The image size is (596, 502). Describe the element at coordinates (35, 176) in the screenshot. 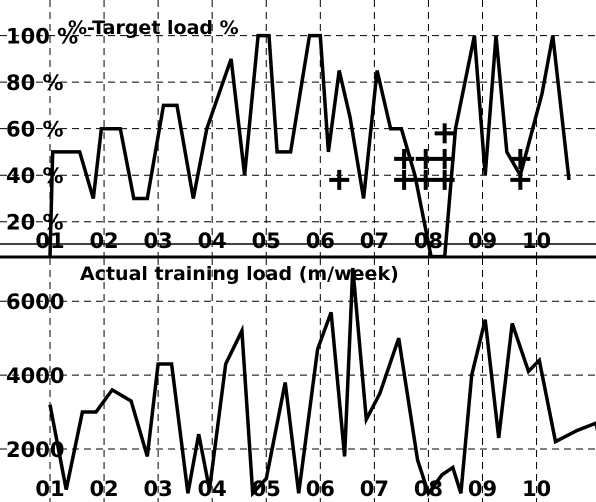

I see `y-tick-label: 40 %` at that location.